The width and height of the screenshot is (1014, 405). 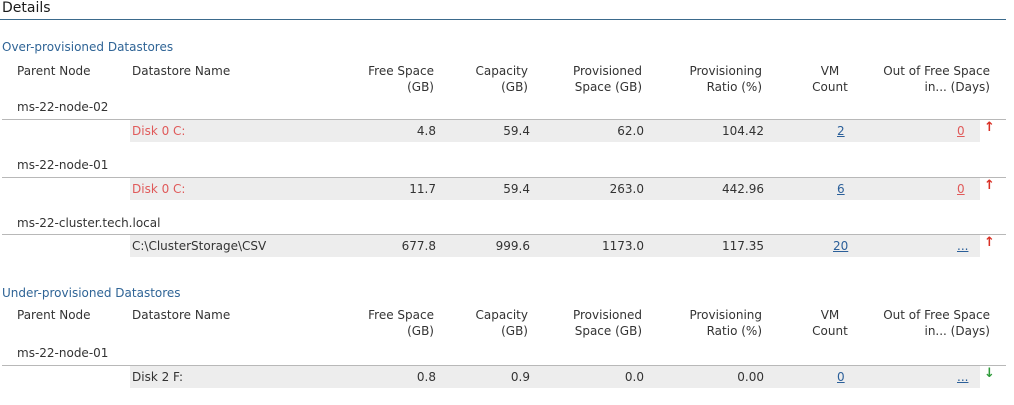 What do you see at coordinates (503, 19) in the screenshot?
I see `title-divider` at bounding box center [503, 19].